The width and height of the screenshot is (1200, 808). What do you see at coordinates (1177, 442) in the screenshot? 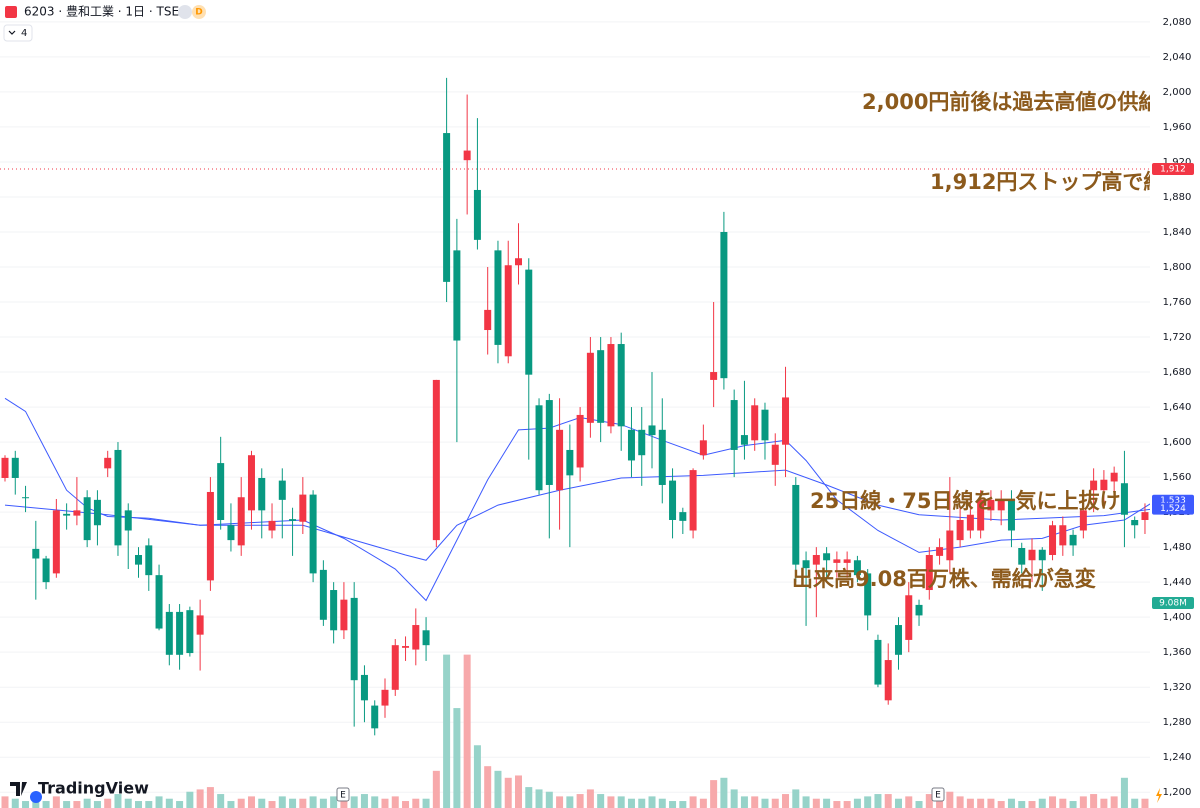
I see `y-tick-label: 1,600` at bounding box center [1177, 442].